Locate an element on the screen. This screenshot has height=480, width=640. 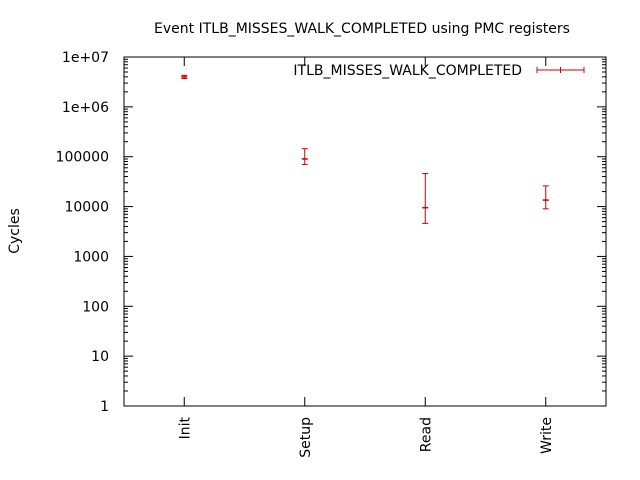
y-tick-label: 1e+06 is located at coordinates (85, 108).